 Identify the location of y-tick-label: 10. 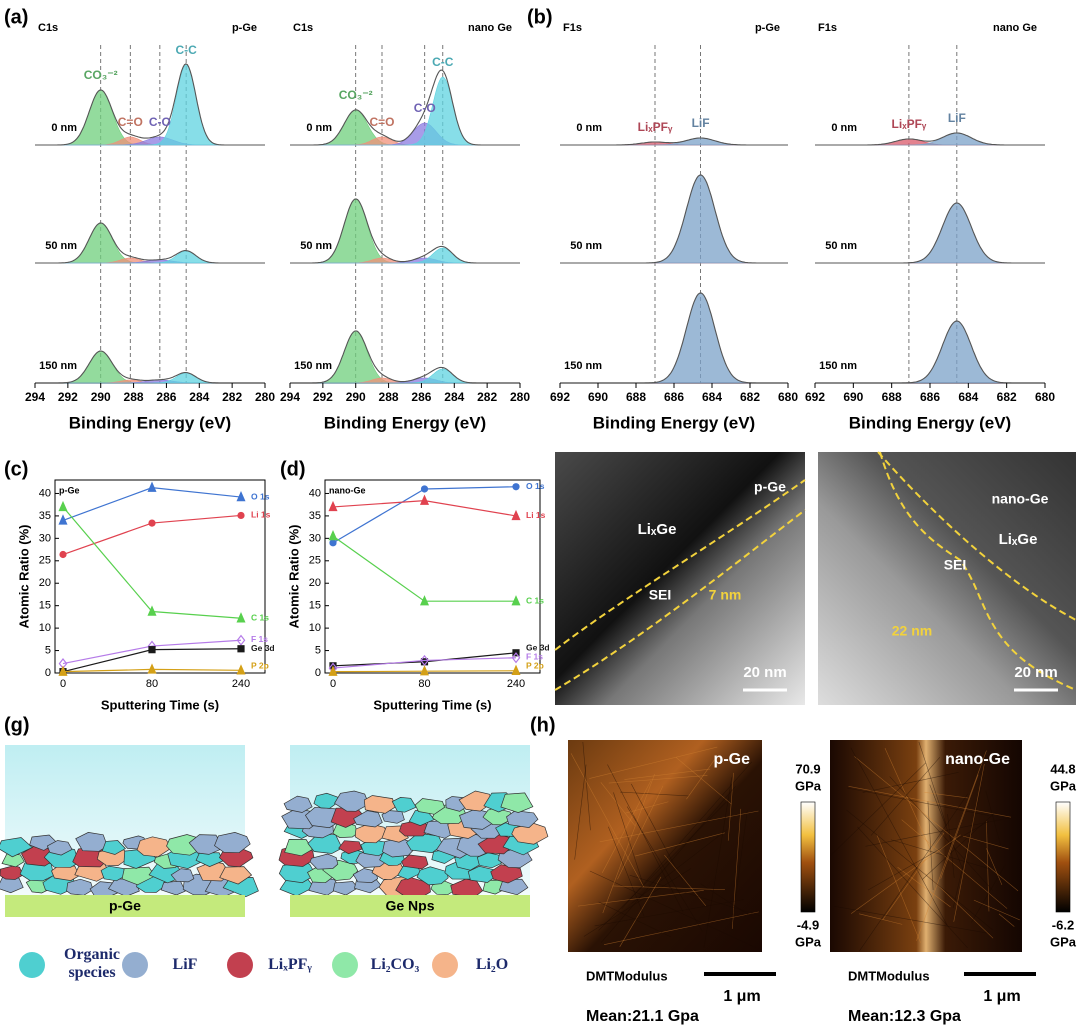
(315, 628).